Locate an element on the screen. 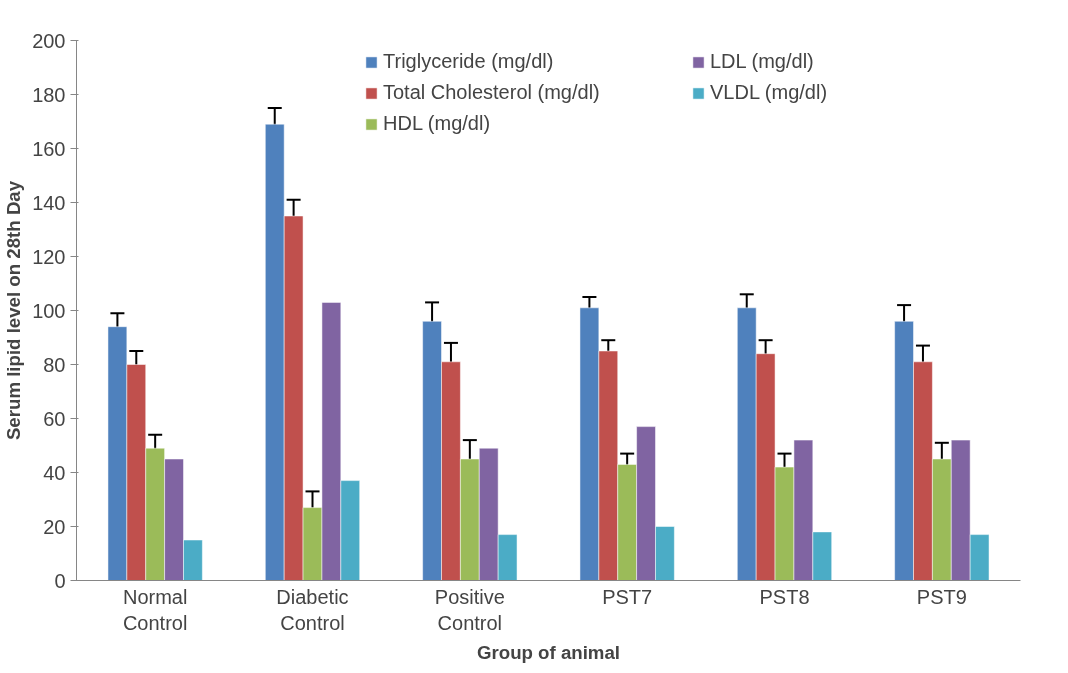  legend-label: HDL (mg/dl) is located at coordinates (437, 123).